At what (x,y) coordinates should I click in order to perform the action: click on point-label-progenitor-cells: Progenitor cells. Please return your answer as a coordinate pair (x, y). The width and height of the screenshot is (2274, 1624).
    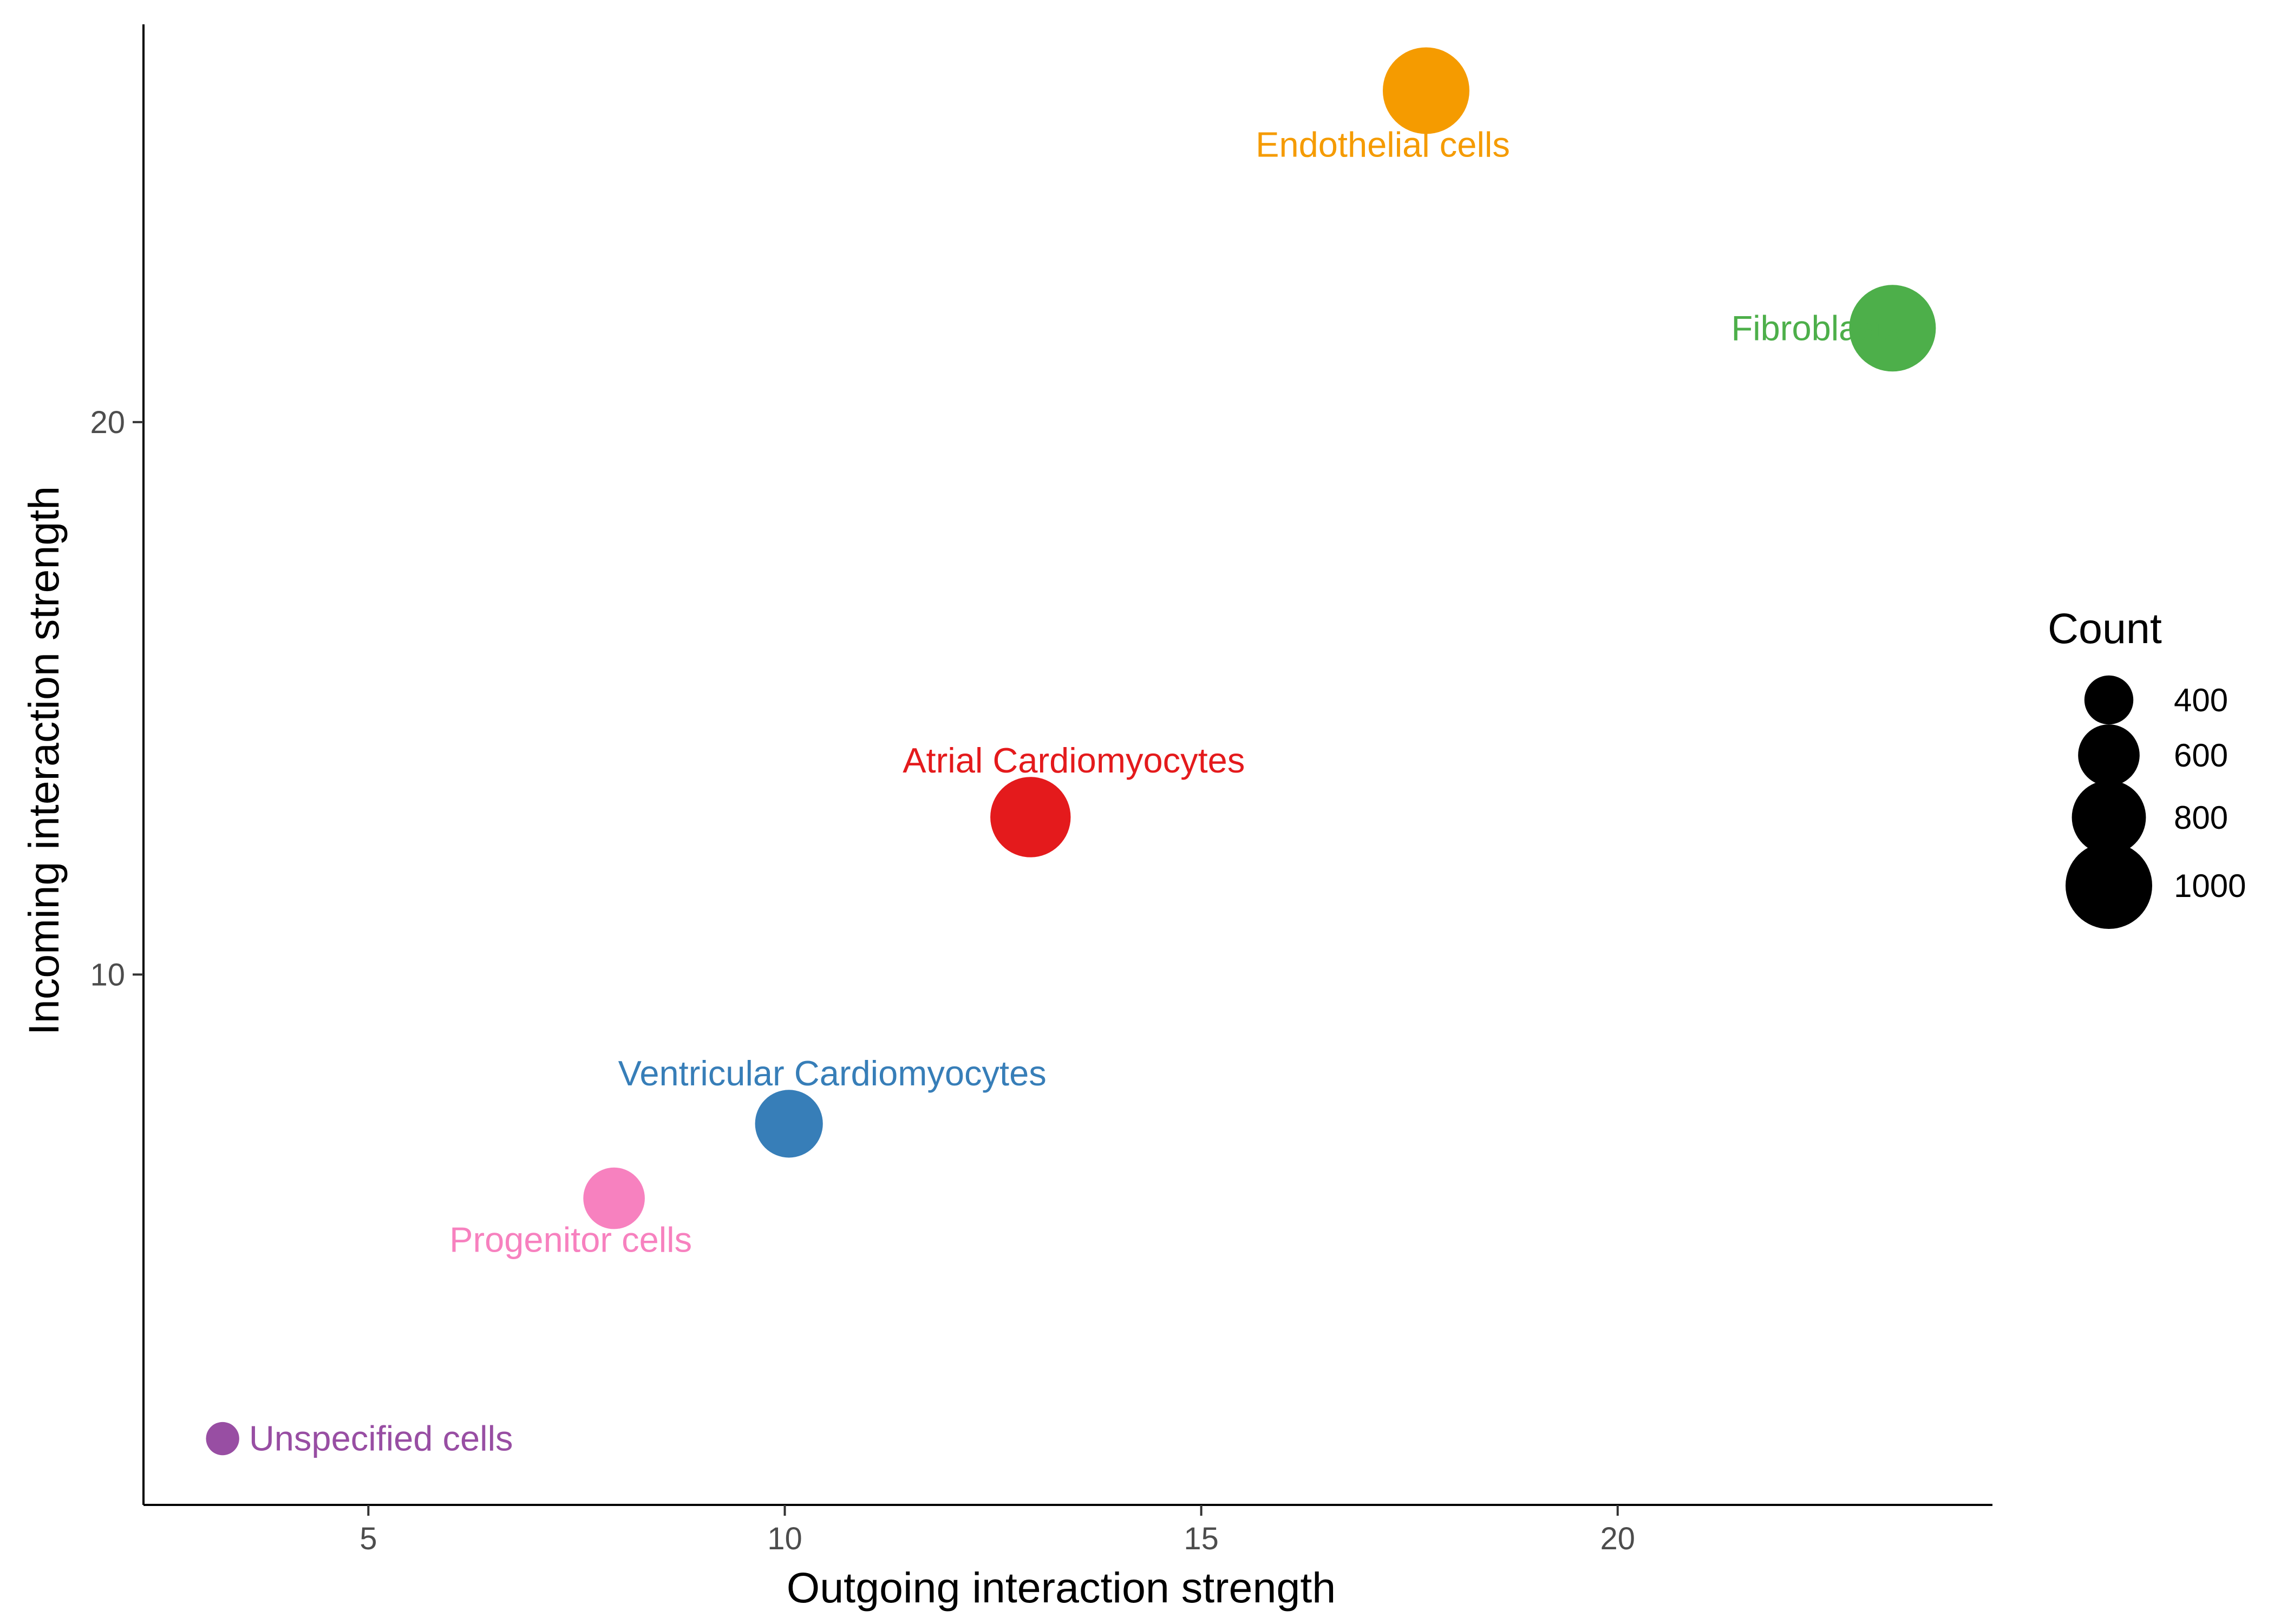
    Looking at the image, I should click on (571, 1239).